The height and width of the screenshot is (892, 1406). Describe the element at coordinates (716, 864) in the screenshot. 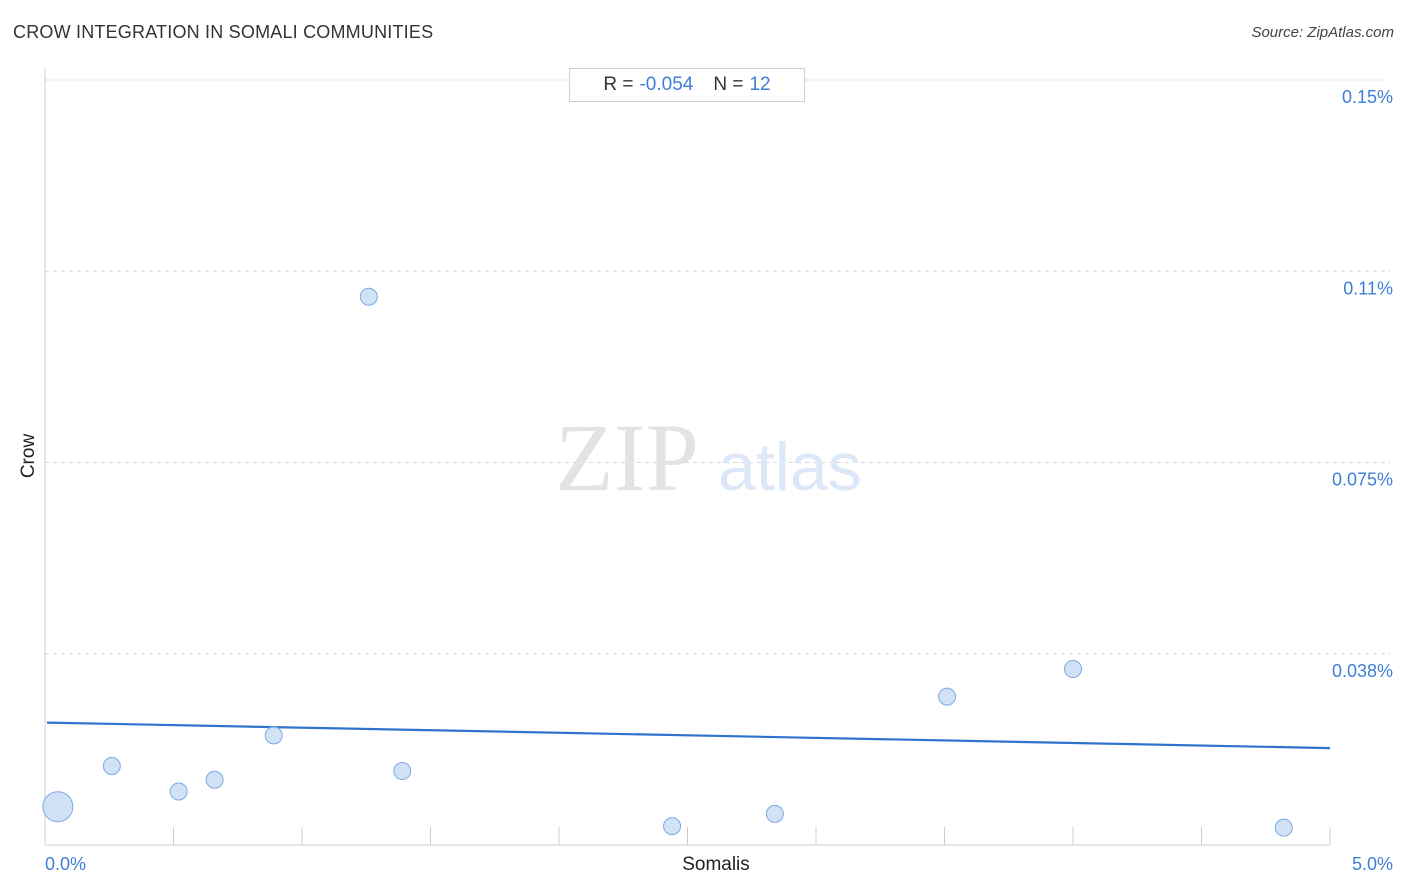

I see `x-axis-label: Somalis` at that location.